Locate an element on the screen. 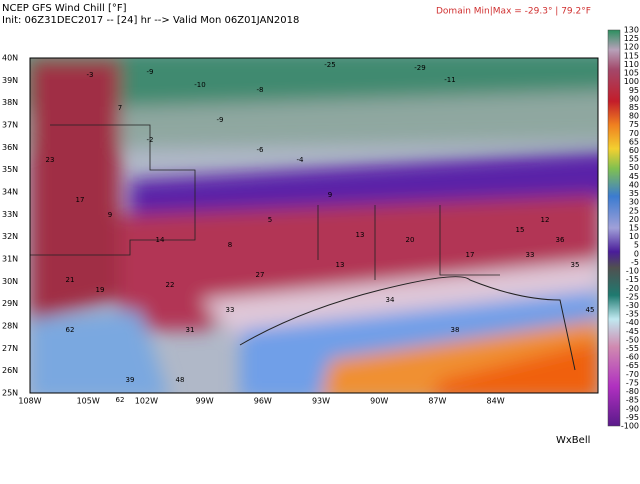 The image size is (640, 484). brand: WxBell is located at coordinates (573, 440).